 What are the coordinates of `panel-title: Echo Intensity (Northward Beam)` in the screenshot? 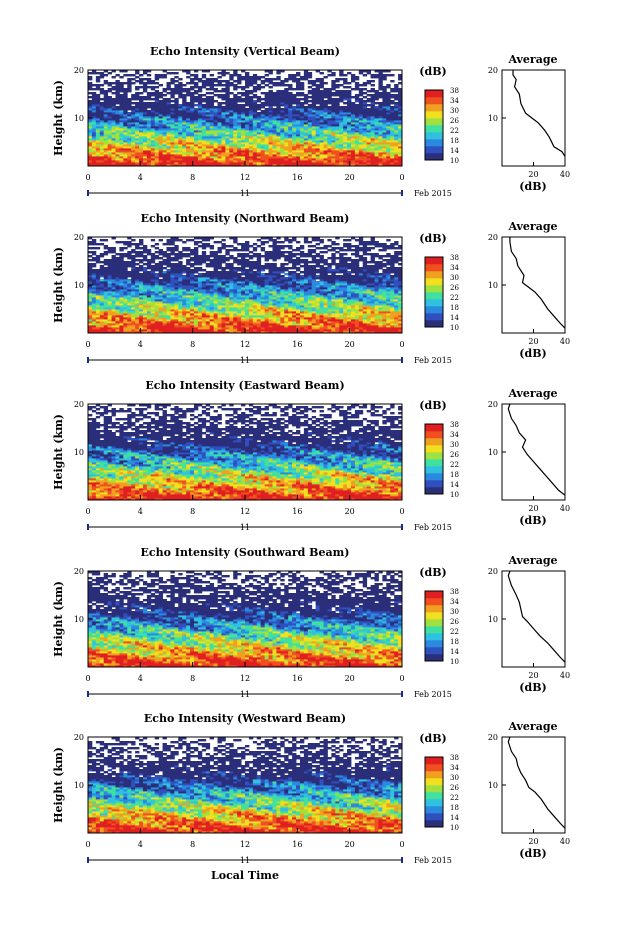 It's located at (245, 218).